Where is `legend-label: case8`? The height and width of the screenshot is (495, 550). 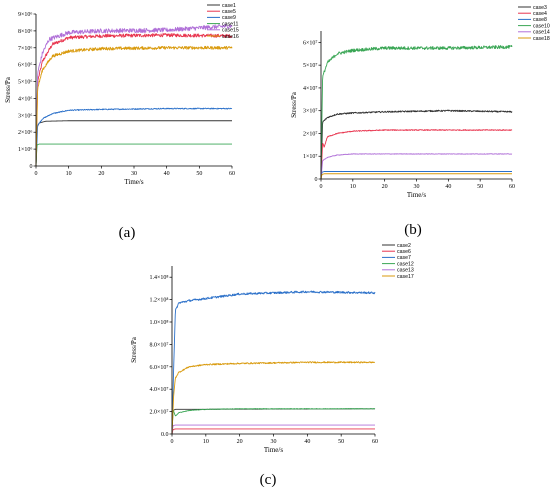 legend-label: case8 is located at coordinates (540, 20).